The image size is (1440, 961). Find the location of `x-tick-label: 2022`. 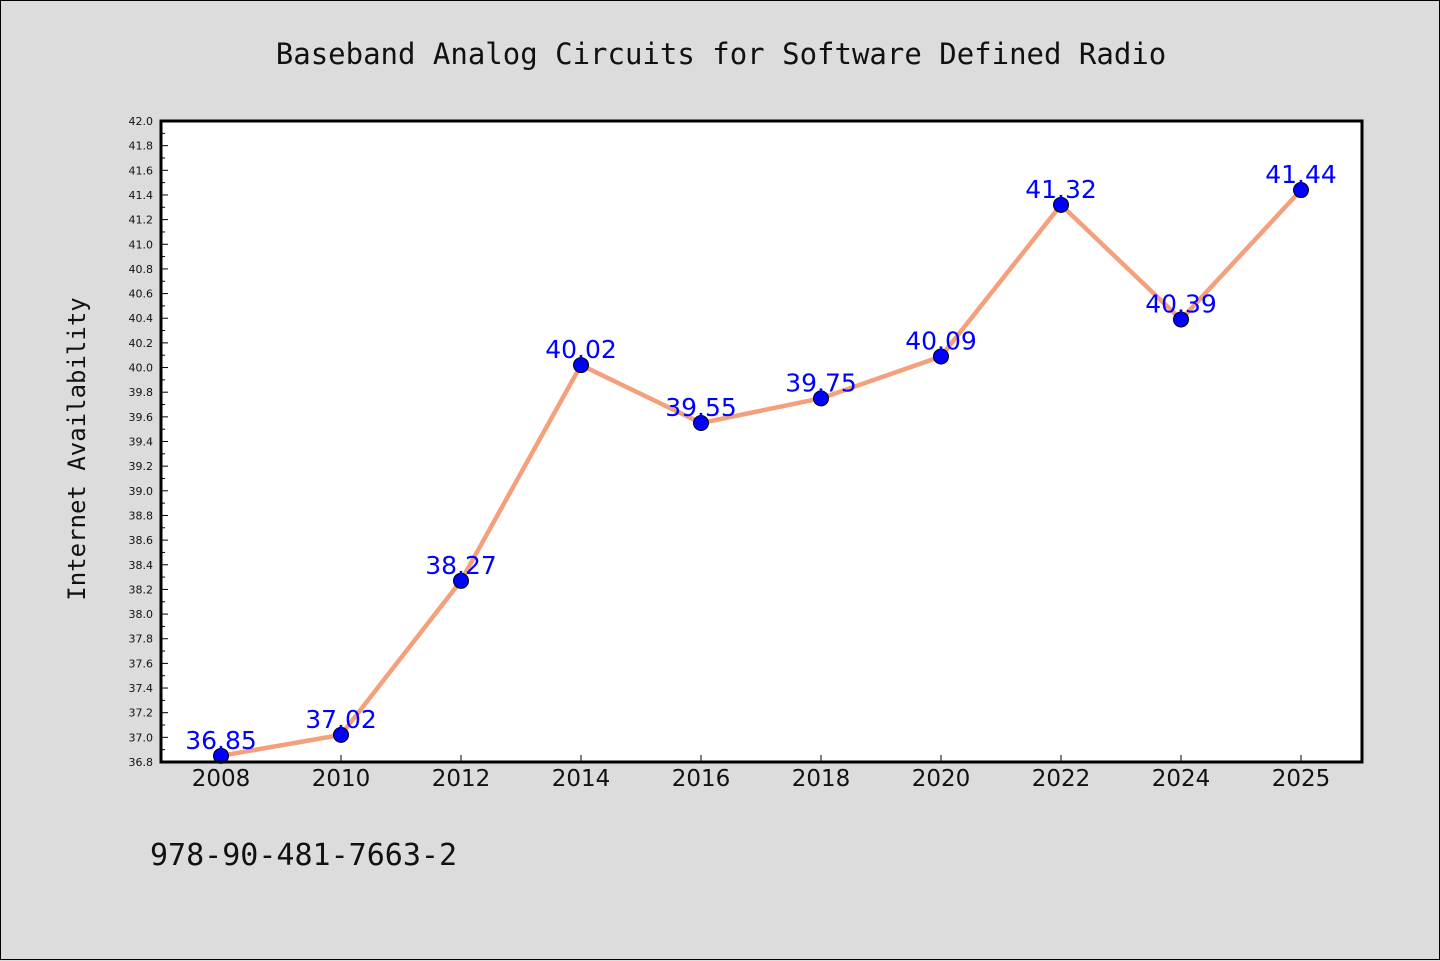

x-tick-label: 2022 is located at coordinates (1061, 779).